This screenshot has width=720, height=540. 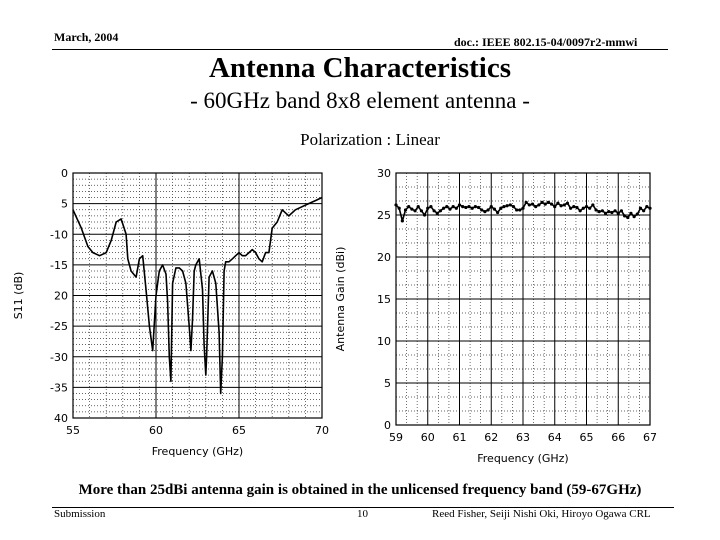 I want to click on y-tick-label: 5, so click(x=387, y=383).